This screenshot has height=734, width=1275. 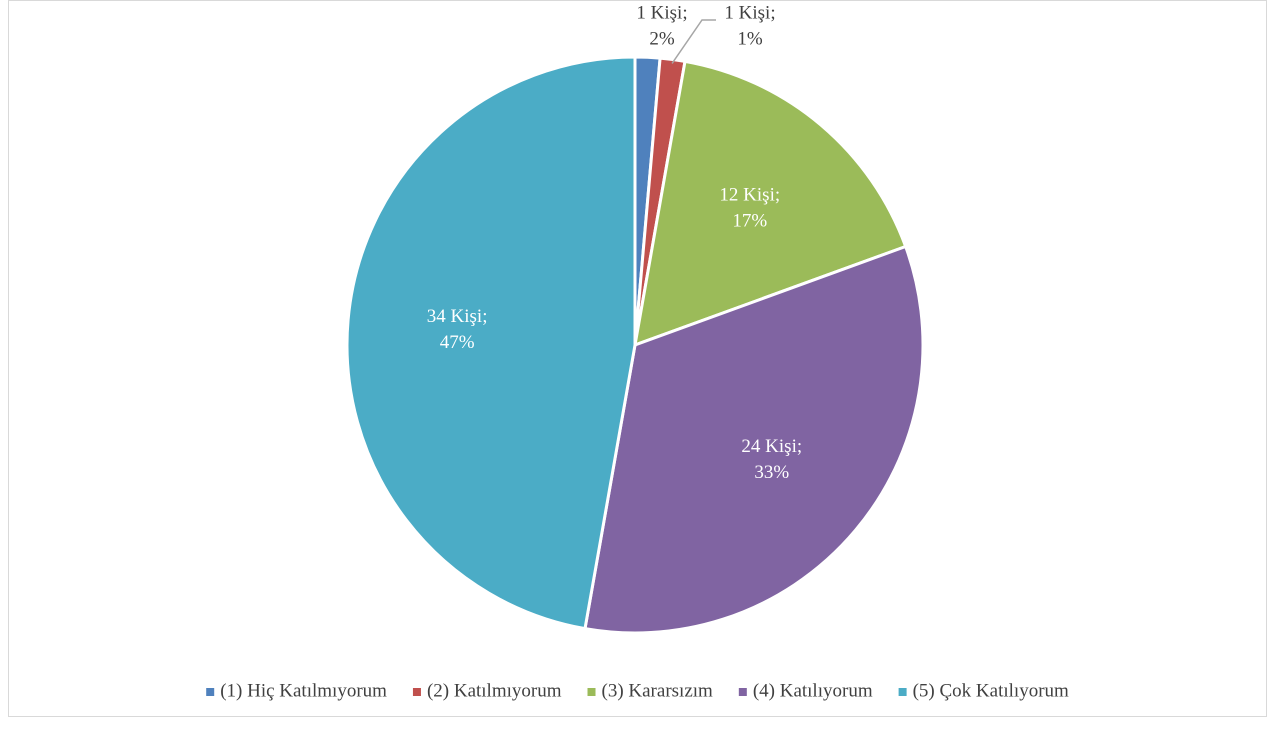 What do you see at coordinates (749, 195) in the screenshot?
I see `data-label: 12 Kişi;` at bounding box center [749, 195].